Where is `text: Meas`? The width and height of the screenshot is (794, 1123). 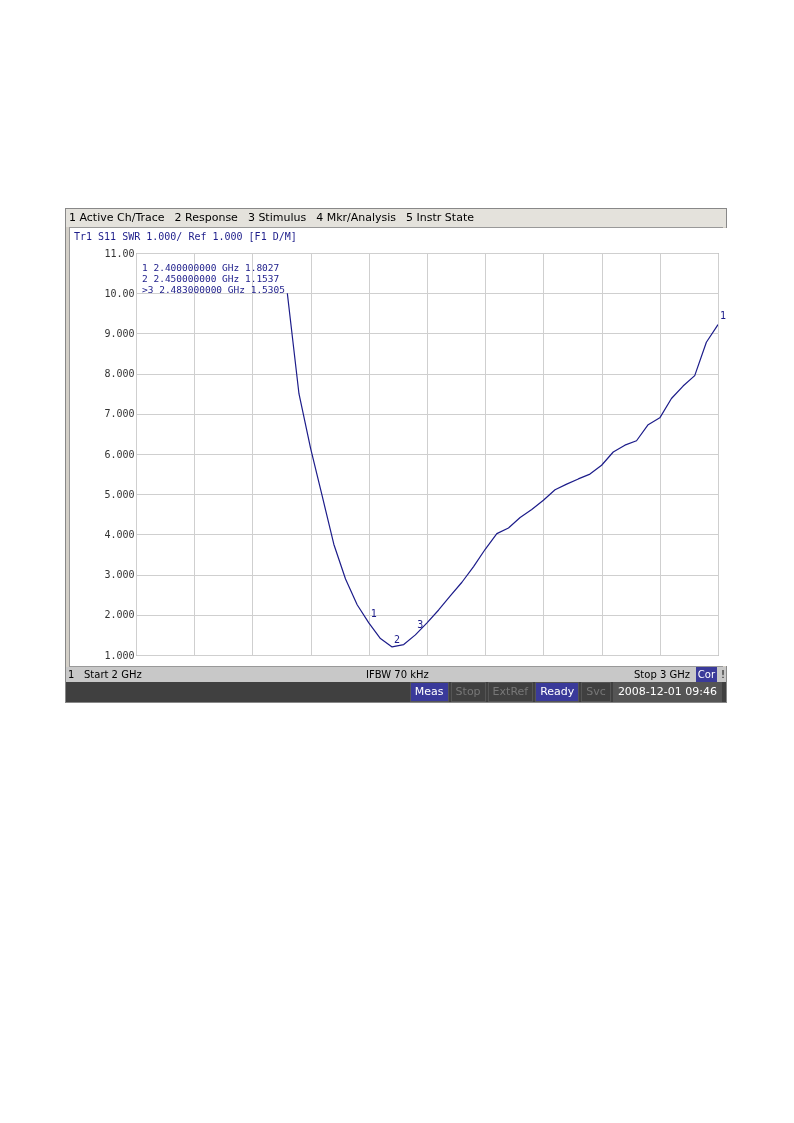
text: Meas is located at coordinates (429, 692).